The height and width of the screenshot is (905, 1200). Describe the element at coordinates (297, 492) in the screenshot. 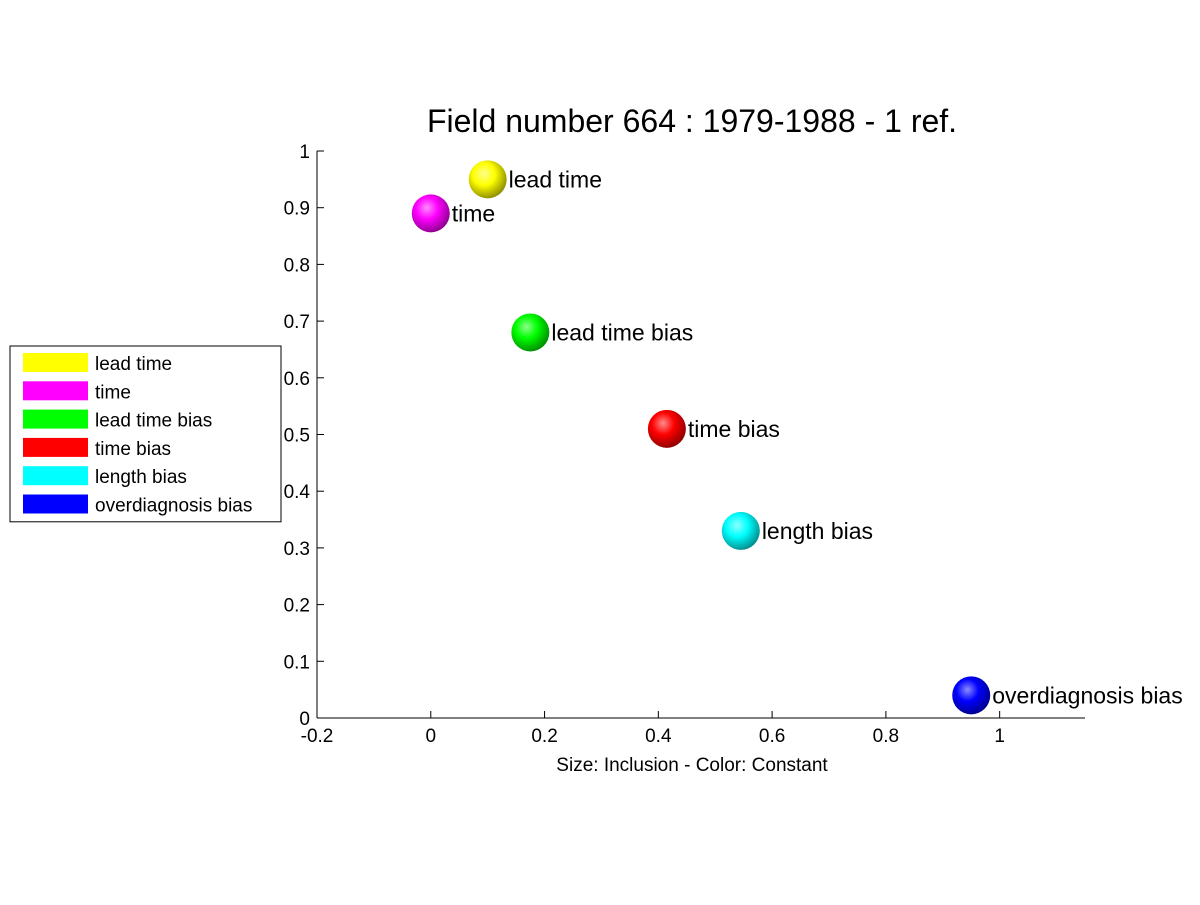

I see `y-tick-label: 0.4` at that location.